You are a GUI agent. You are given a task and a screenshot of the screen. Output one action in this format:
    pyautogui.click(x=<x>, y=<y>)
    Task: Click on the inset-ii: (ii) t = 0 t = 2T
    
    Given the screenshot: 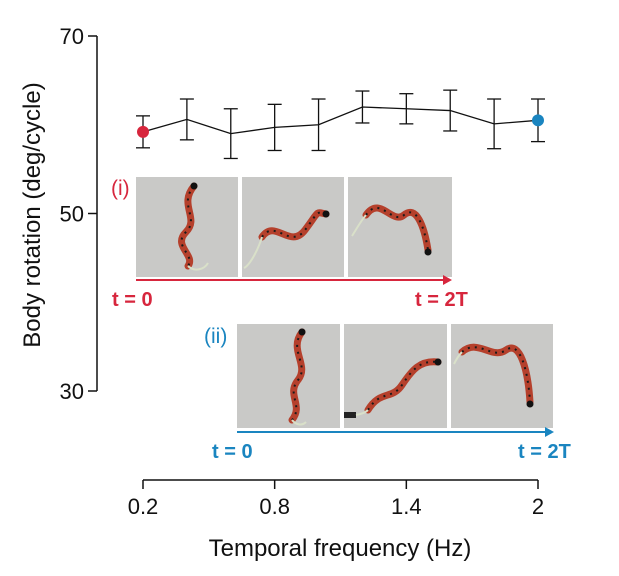 What is the action you would take?
    pyautogui.click(x=387, y=393)
    